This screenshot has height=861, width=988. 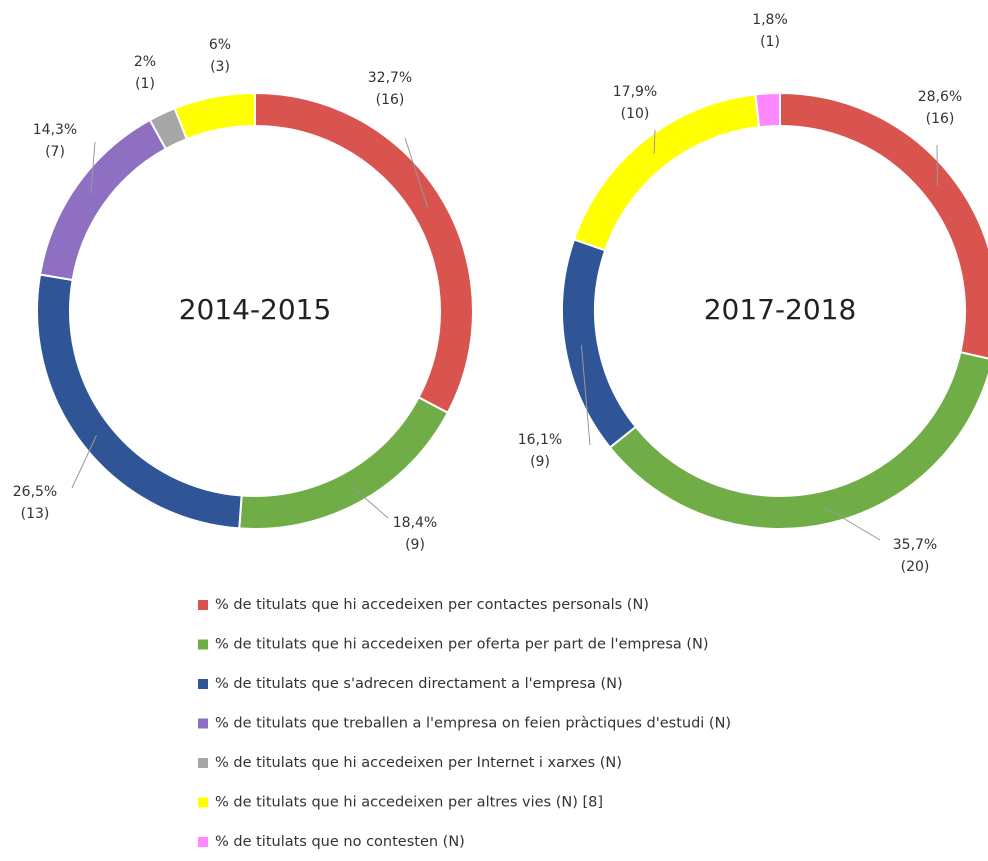 I want to click on value-label: 17,9%, so click(x=635, y=92).